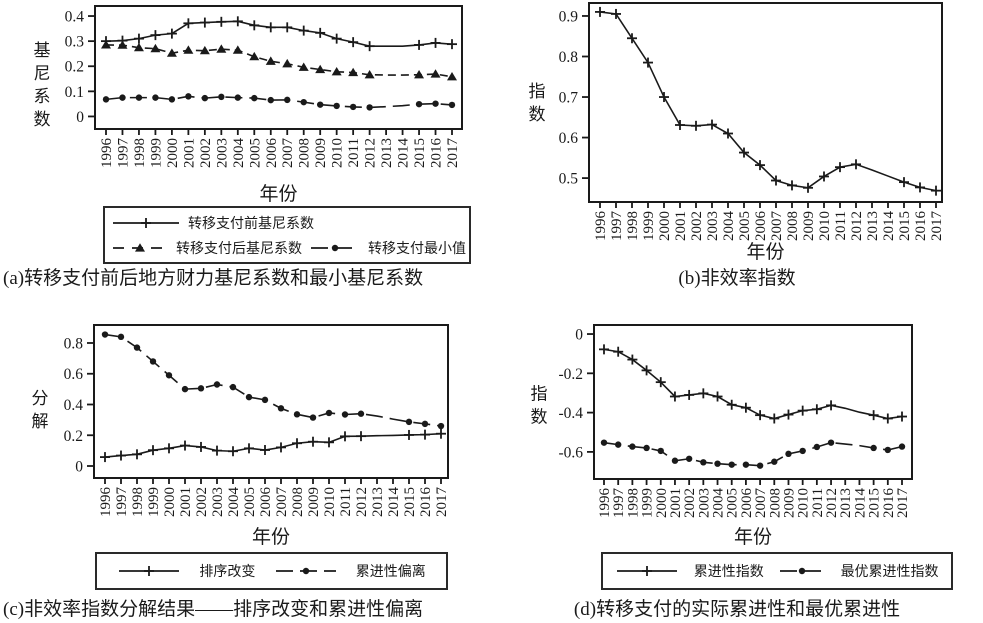  I want to click on legend-row: 转移支付后基尼系数 转移支付最小值, so click(288, 247).